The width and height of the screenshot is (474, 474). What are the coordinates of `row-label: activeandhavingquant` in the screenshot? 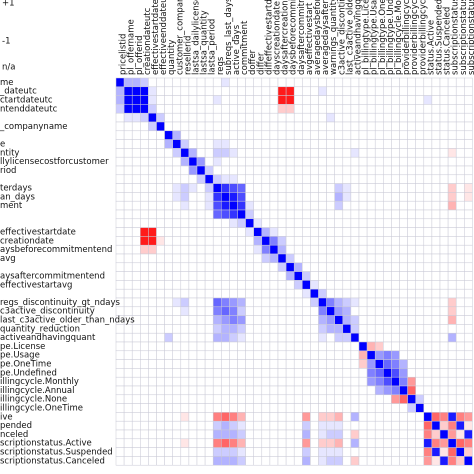 It's located at (48, 338).